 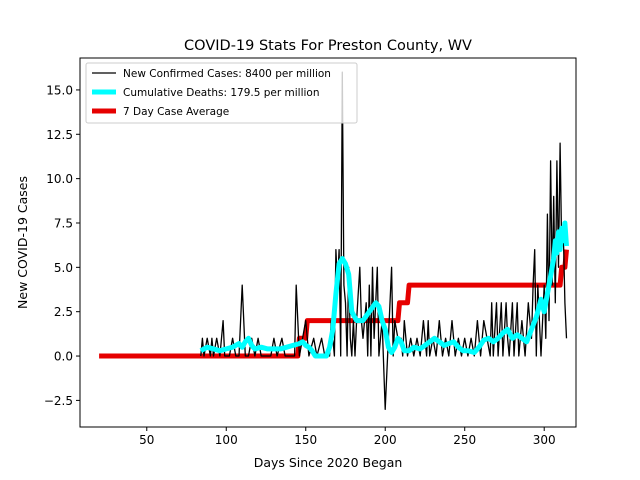 What do you see at coordinates (328, 46) in the screenshot?
I see `chart-title: COVID-19 Stats For Preston County, WV` at bounding box center [328, 46].